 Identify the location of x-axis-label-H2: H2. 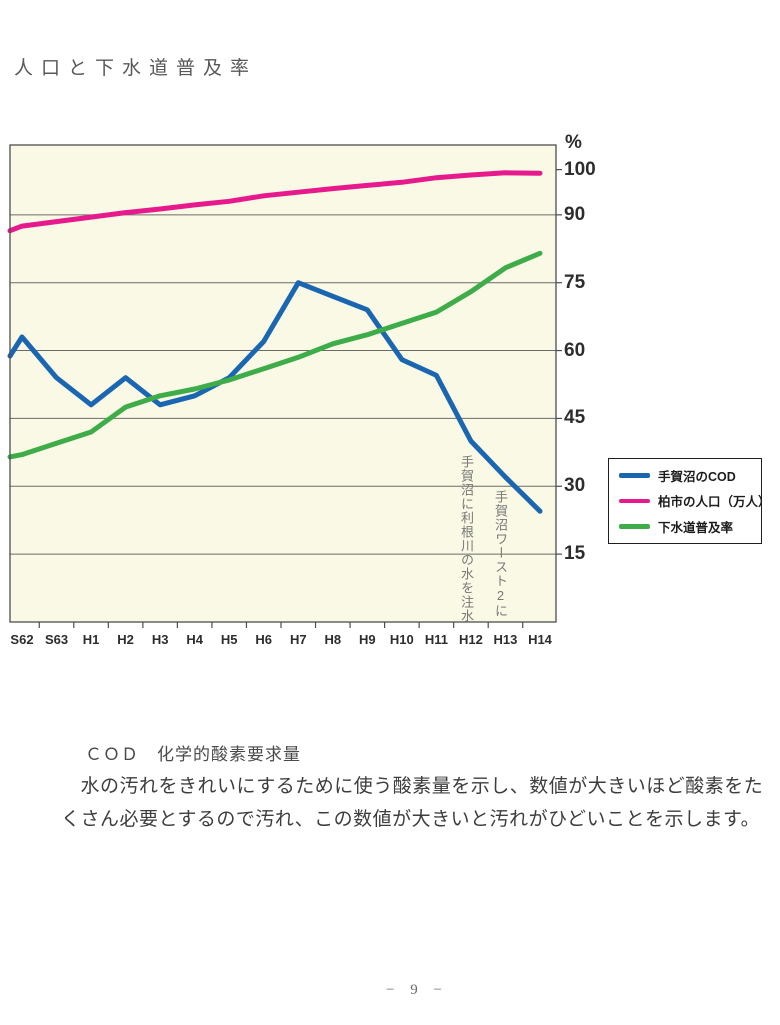
(125, 639).